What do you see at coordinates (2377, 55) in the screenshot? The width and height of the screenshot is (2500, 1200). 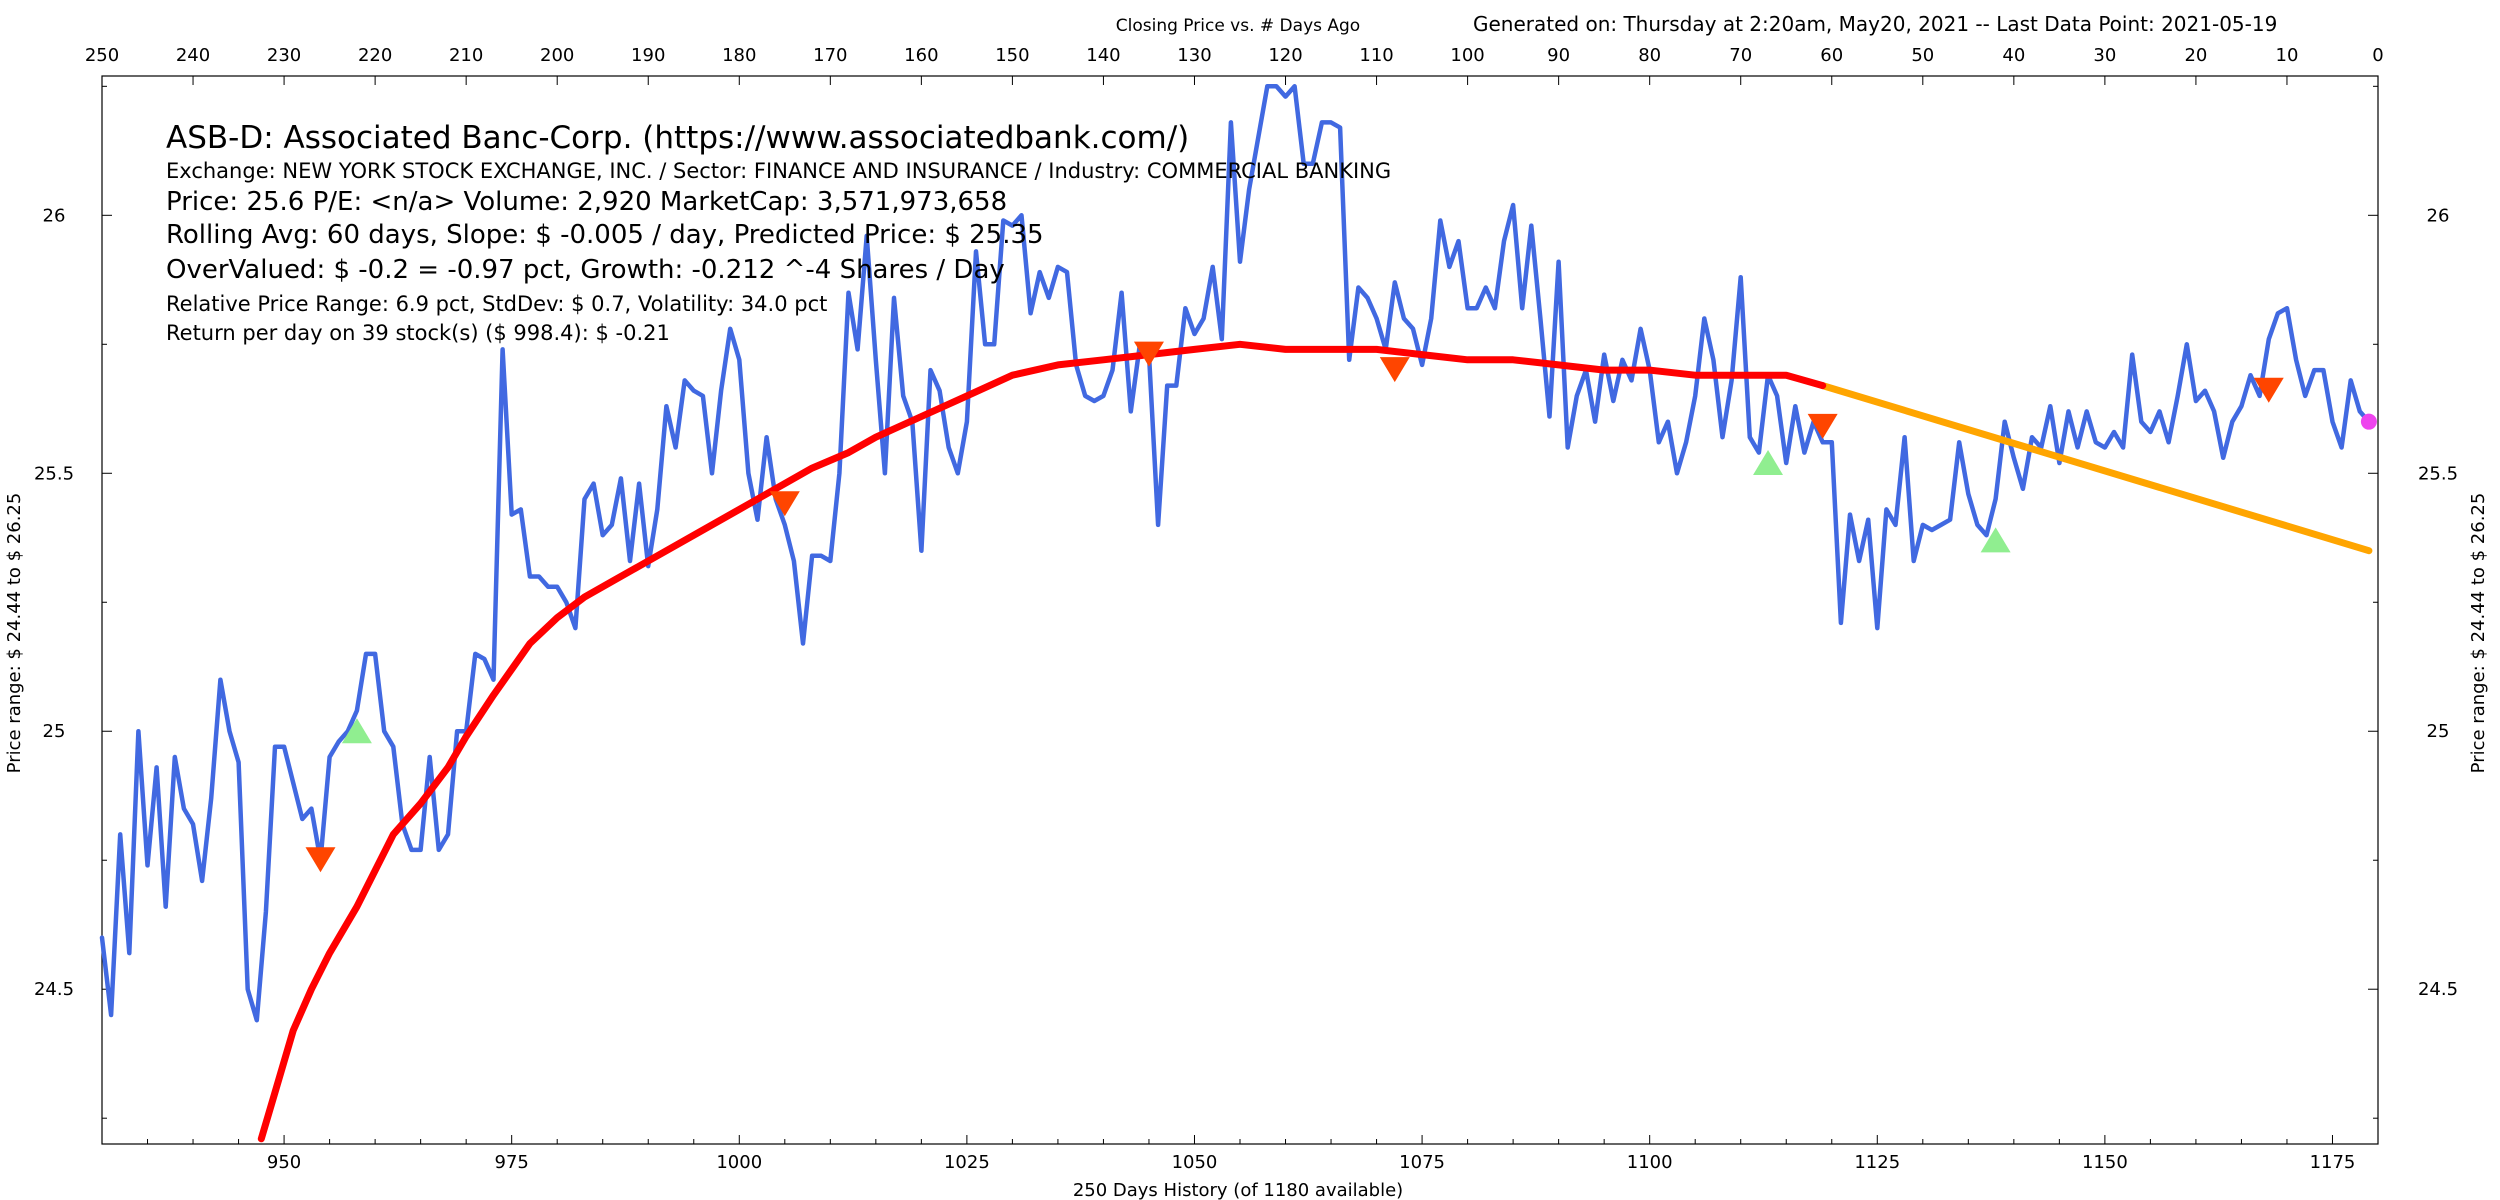 I see `top-tick-label: 0` at bounding box center [2377, 55].